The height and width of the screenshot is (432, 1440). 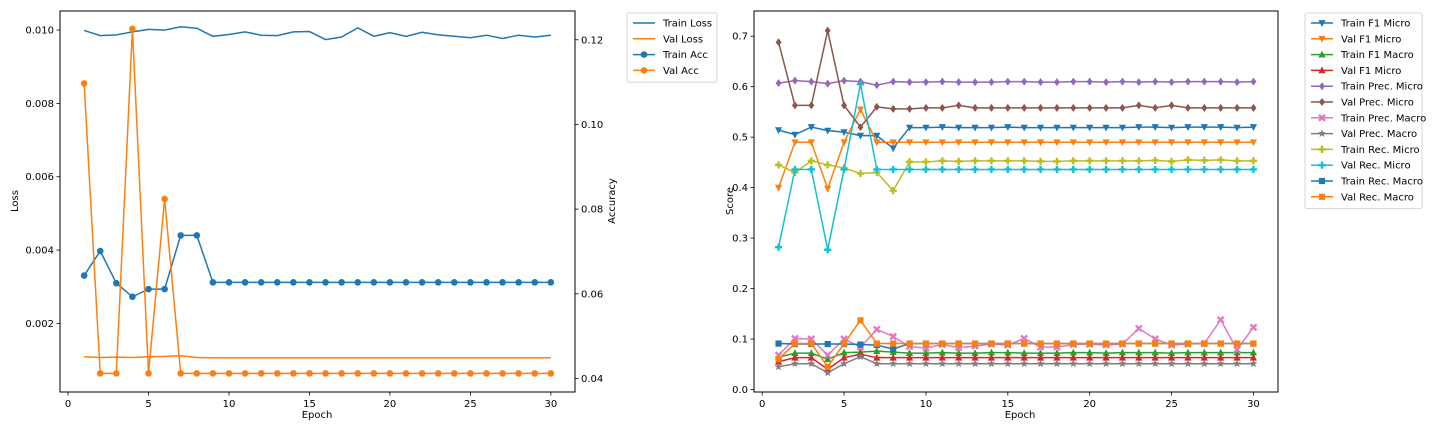 I want to click on legend-label: Val Prec. Micro, so click(x=1377, y=103).